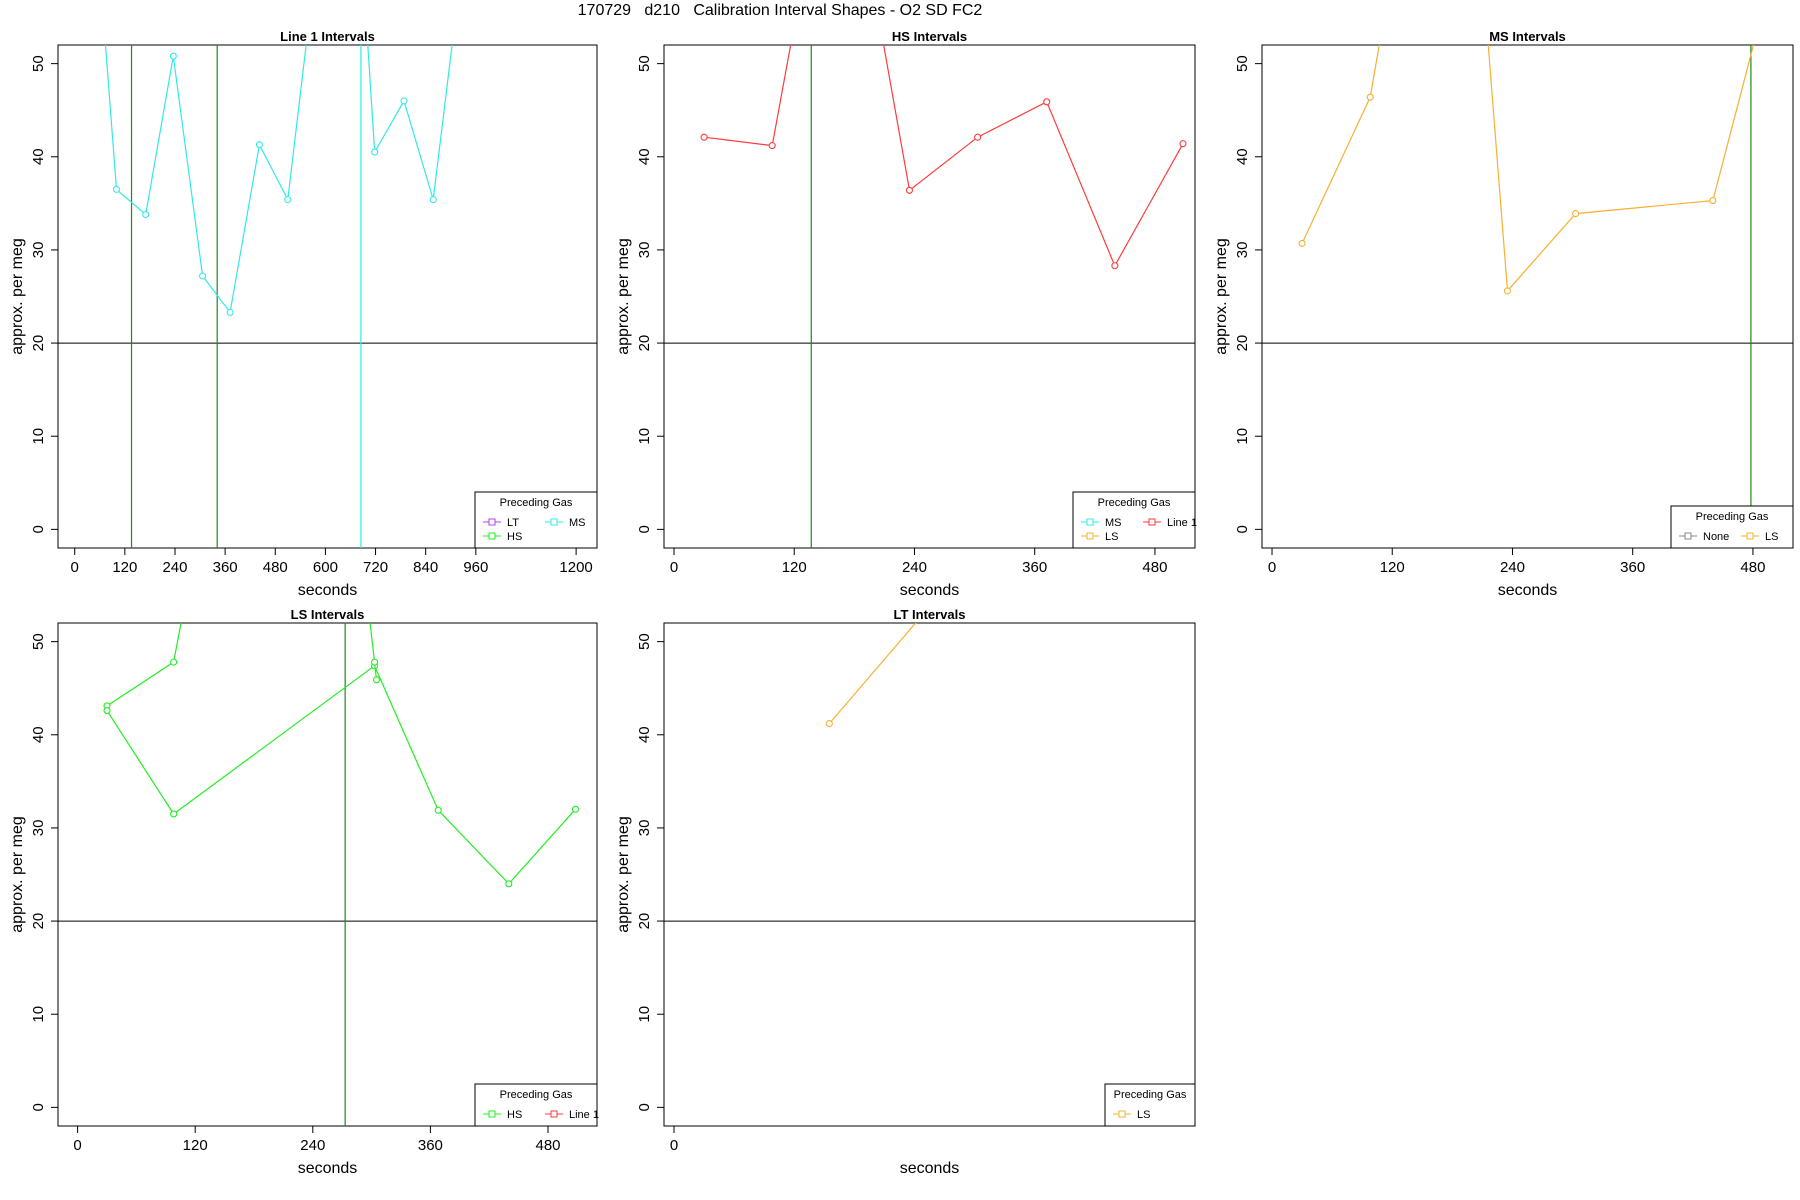 Image resolution: width=1800 pixels, height=1200 pixels. Describe the element at coordinates (327, 36) in the screenshot. I see `panel-title: Line 1 Intervals` at that location.